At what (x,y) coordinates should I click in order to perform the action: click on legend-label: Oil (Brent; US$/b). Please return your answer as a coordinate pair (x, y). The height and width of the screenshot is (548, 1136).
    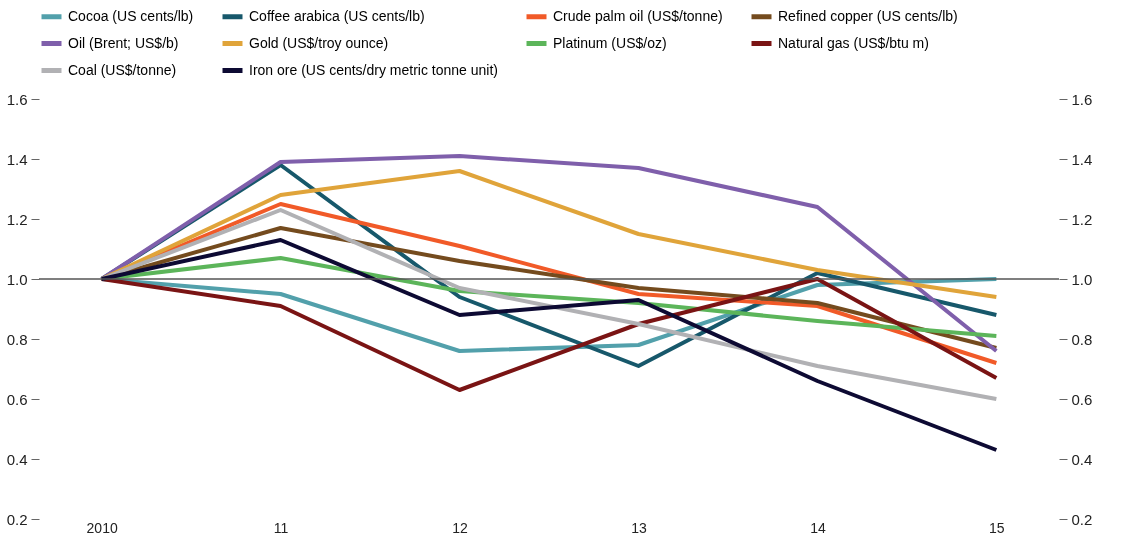
    Looking at the image, I should click on (123, 42).